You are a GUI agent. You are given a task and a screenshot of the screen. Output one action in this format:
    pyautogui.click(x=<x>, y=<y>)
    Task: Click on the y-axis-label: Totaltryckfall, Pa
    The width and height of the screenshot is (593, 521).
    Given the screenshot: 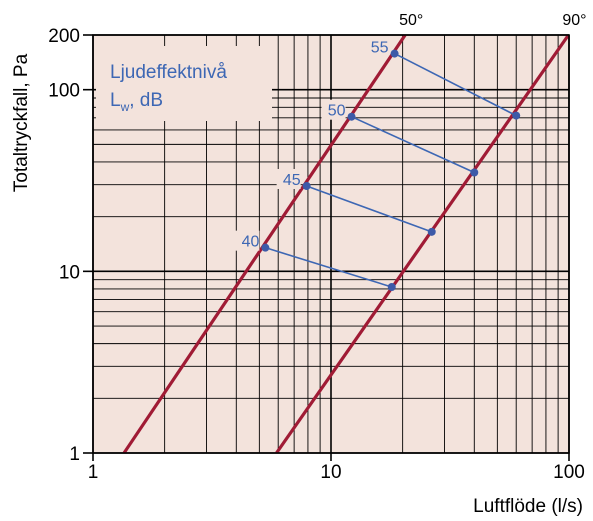 What is the action you would take?
    pyautogui.click(x=21, y=122)
    